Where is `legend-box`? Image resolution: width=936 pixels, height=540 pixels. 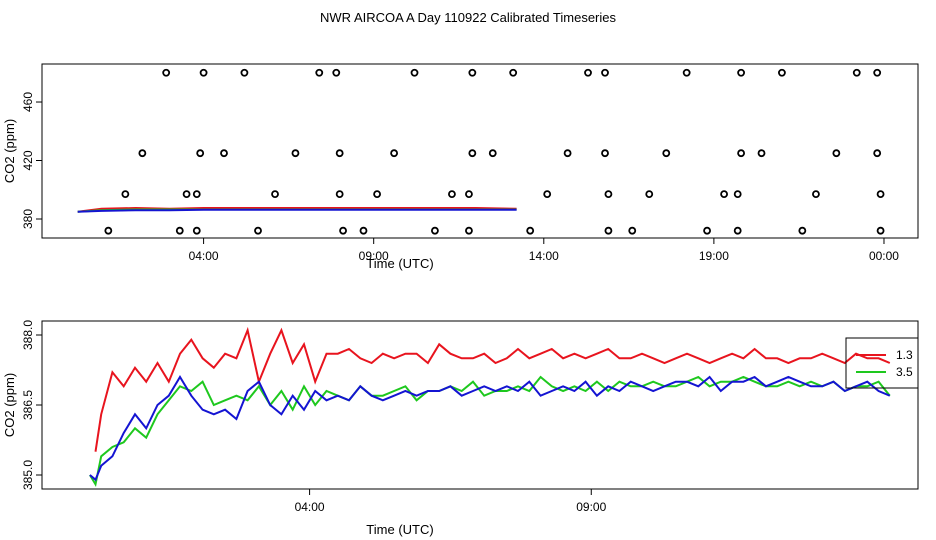 legend-box is located at coordinates (882, 363).